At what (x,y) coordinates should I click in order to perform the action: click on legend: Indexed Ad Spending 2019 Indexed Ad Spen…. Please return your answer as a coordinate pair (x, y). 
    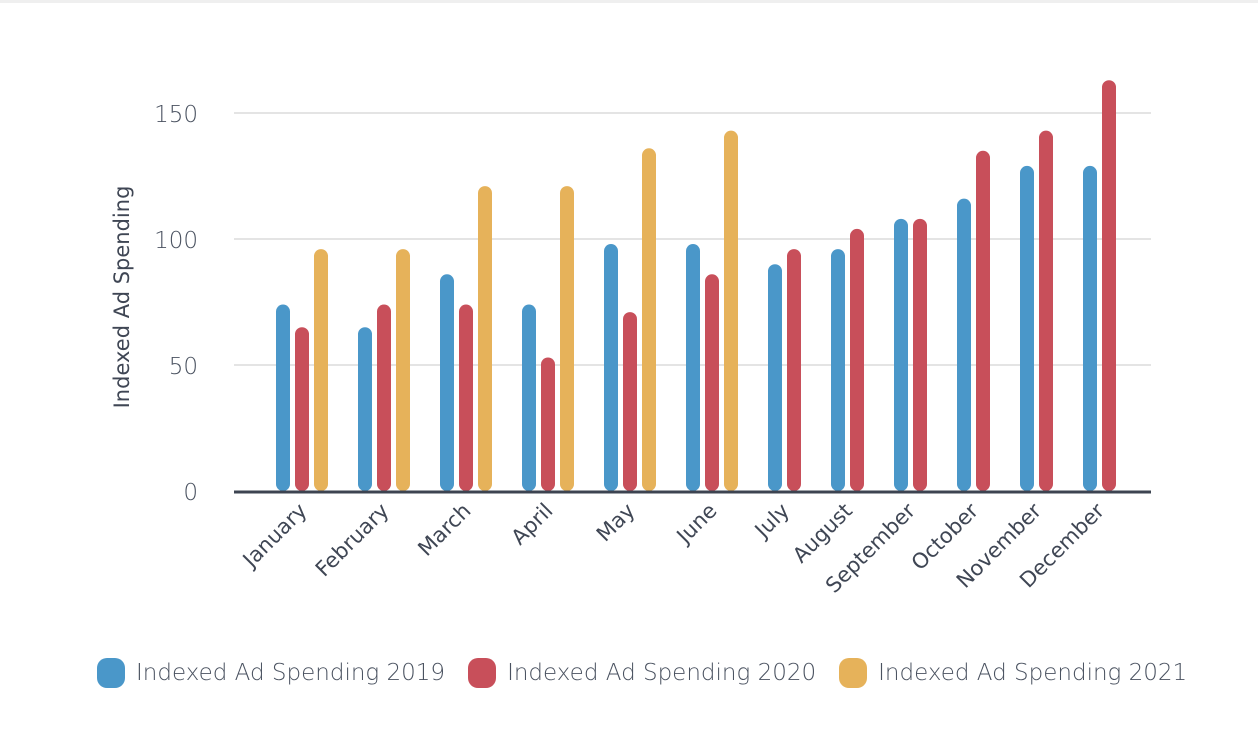
    Looking at the image, I should click on (653, 673).